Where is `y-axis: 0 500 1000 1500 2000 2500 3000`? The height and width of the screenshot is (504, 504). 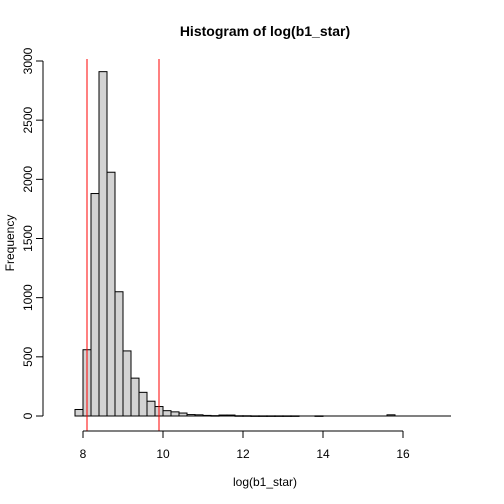 y-axis: 0 500 1000 1500 2000 2500 3000 is located at coordinates (32, 233).